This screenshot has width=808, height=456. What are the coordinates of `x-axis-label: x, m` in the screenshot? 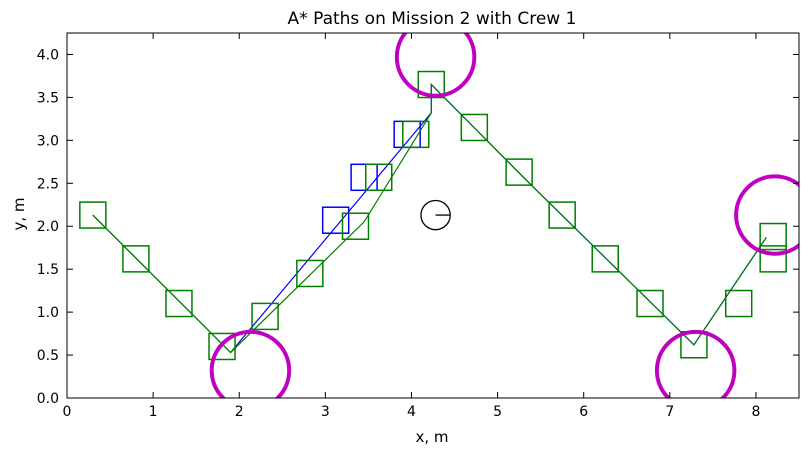 It's located at (431, 437).